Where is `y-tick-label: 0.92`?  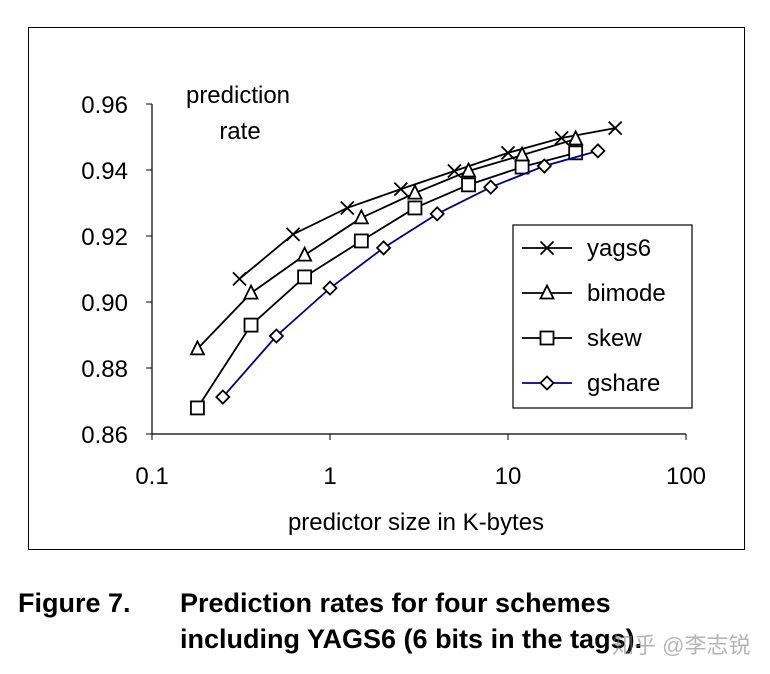 y-tick-label: 0.92 is located at coordinates (104, 237).